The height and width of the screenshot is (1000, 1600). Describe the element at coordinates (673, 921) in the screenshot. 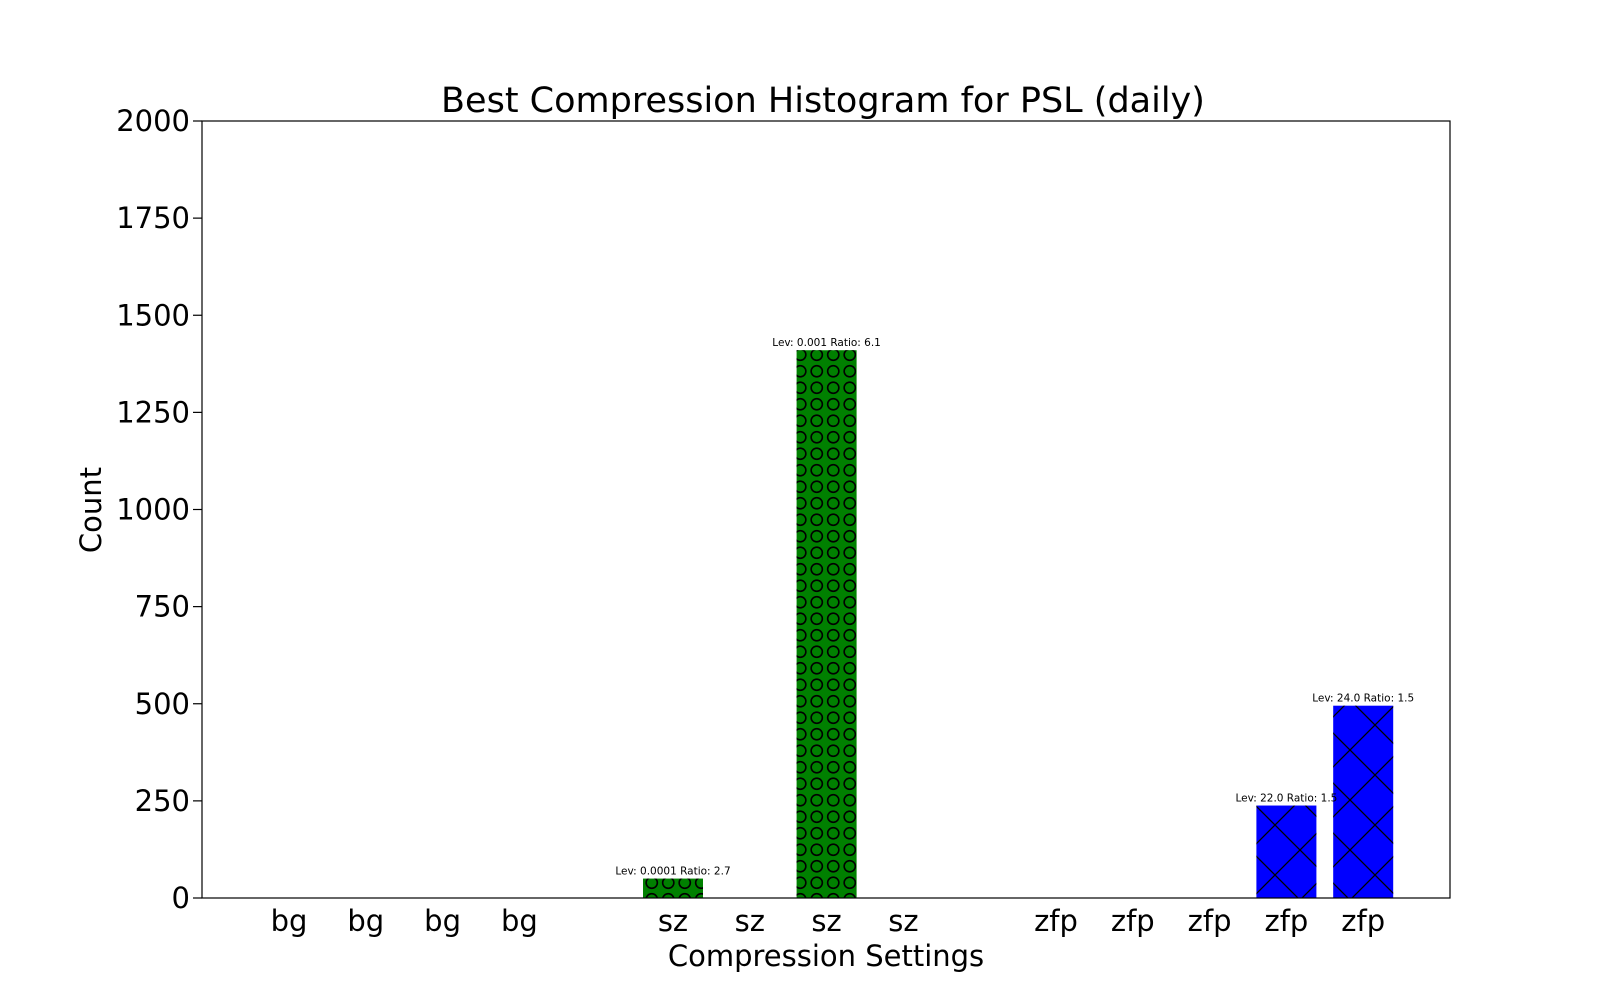

I see `x-tick-label-4: sz` at that location.